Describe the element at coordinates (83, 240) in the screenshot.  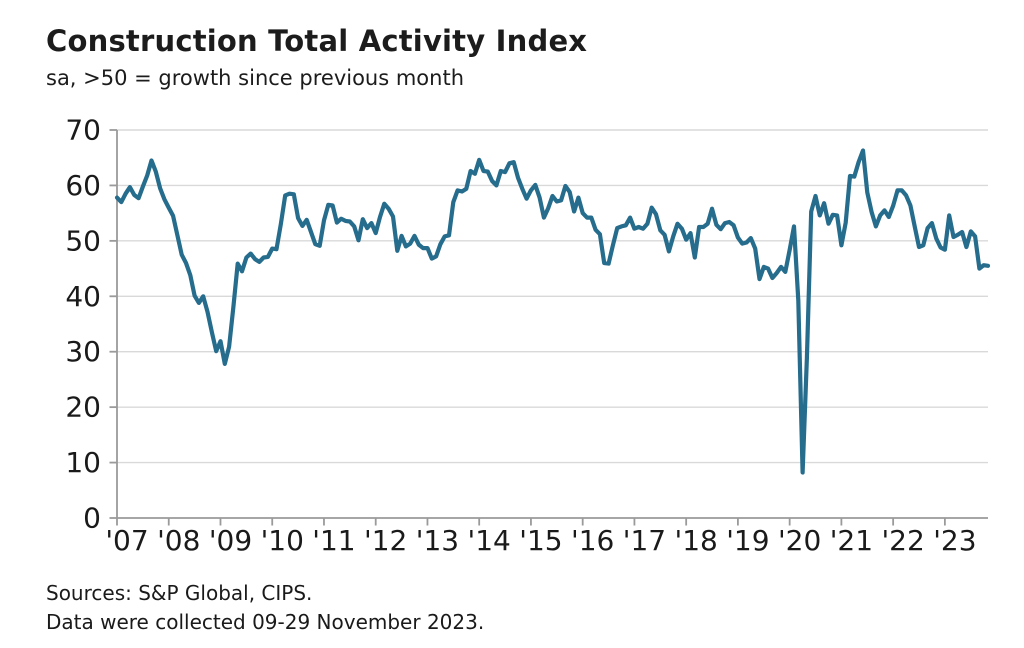
I see `y-tick-label: 50` at that location.